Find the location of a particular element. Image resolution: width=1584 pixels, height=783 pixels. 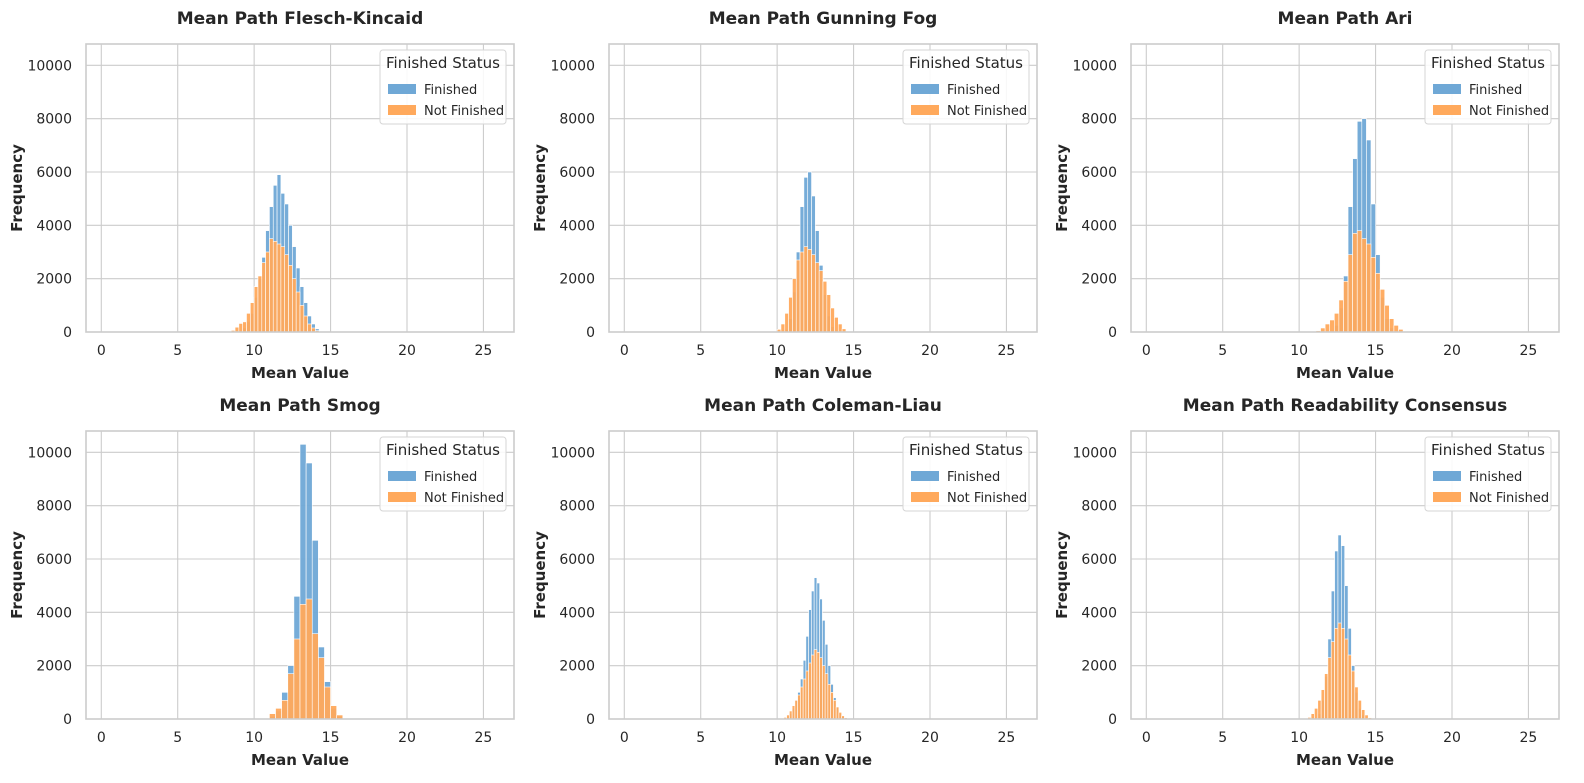

chart-title: Mean Path Gunning Fog is located at coordinates (823, 19).